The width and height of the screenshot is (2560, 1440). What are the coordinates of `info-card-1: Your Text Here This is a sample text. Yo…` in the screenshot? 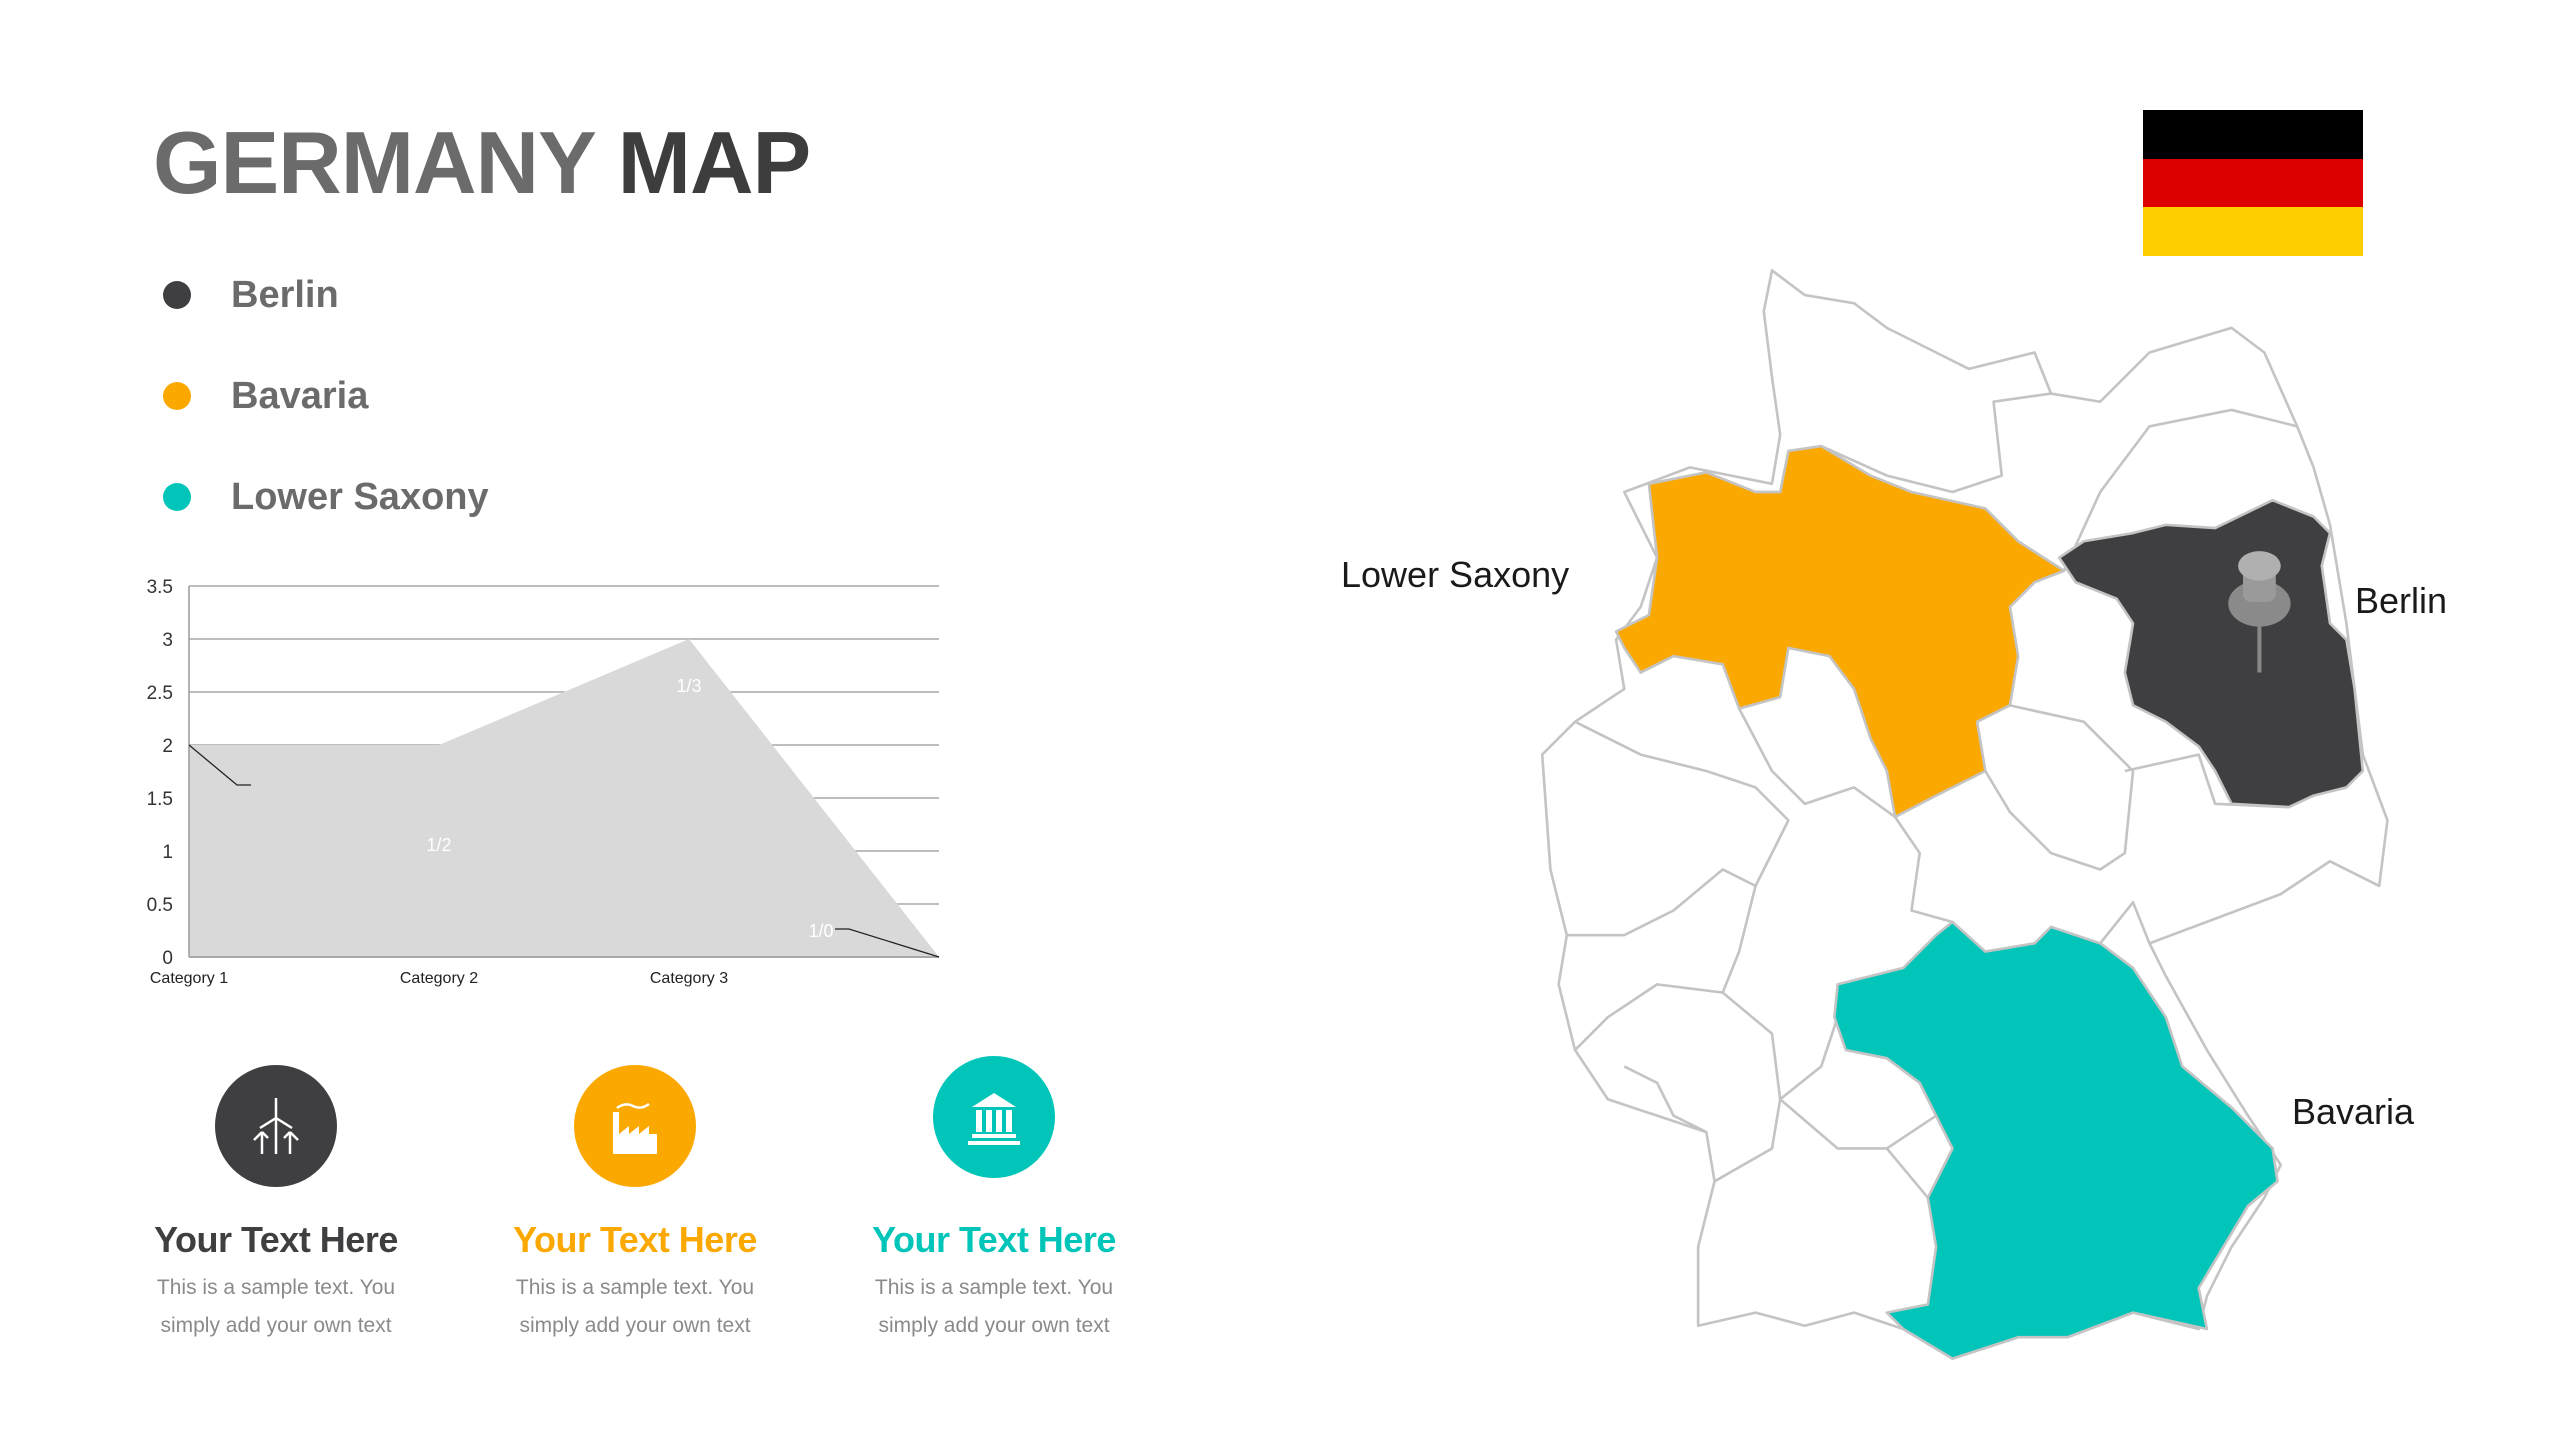 It's located at (276, 1205).